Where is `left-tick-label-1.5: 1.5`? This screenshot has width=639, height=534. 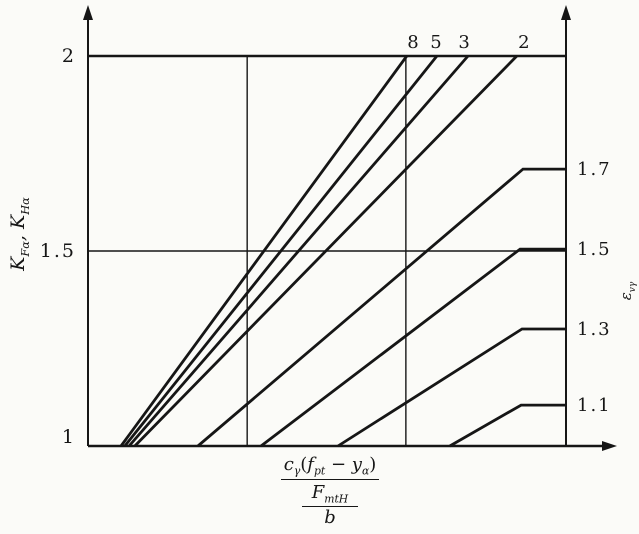
left-tick-label-1.5: 1.5 is located at coordinates (58, 251).